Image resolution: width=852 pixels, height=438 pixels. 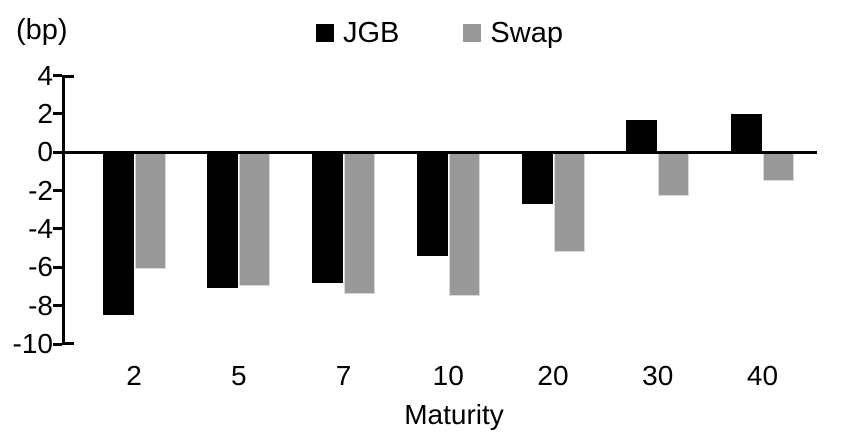 I want to click on y-tick-label: -8, so click(x=40, y=305).